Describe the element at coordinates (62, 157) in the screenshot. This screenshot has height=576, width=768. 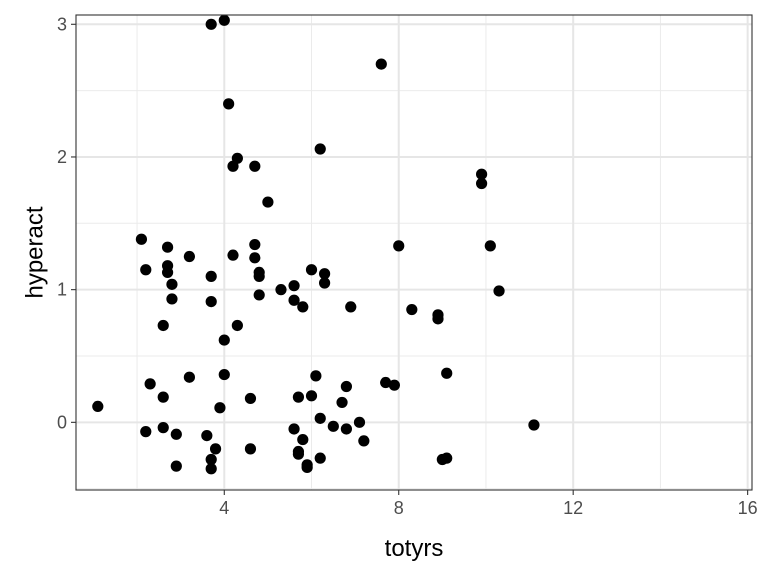
I see `y-tick-label: 2` at that location.